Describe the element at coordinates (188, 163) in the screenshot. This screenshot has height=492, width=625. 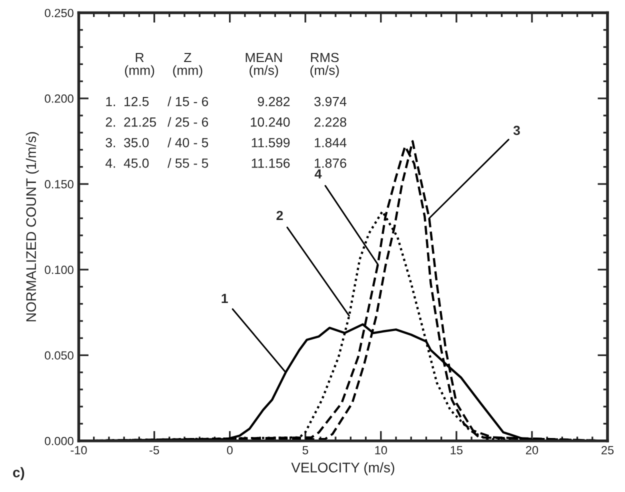
I see `annotation: / 55 - 5` at that location.